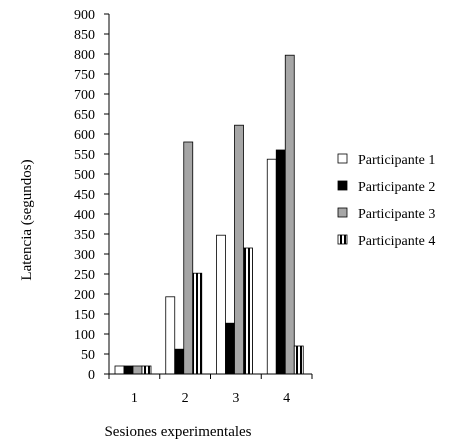 This screenshot has height=442, width=457. I want to click on y-tick-label: 650, so click(84, 115).